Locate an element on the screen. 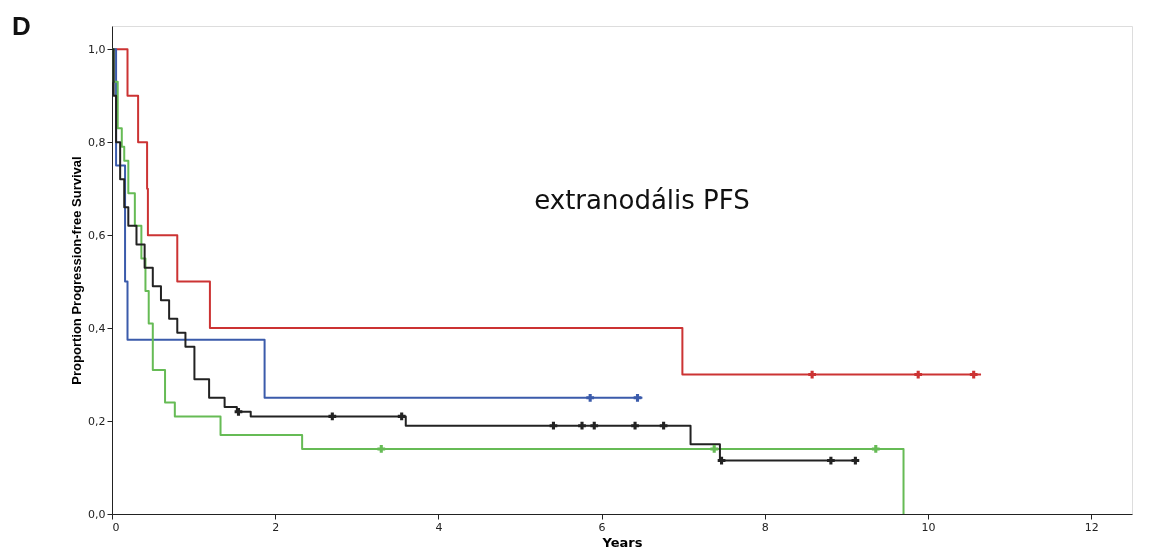  y-tick-label: 0,0 is located at coordinates (97, 514).